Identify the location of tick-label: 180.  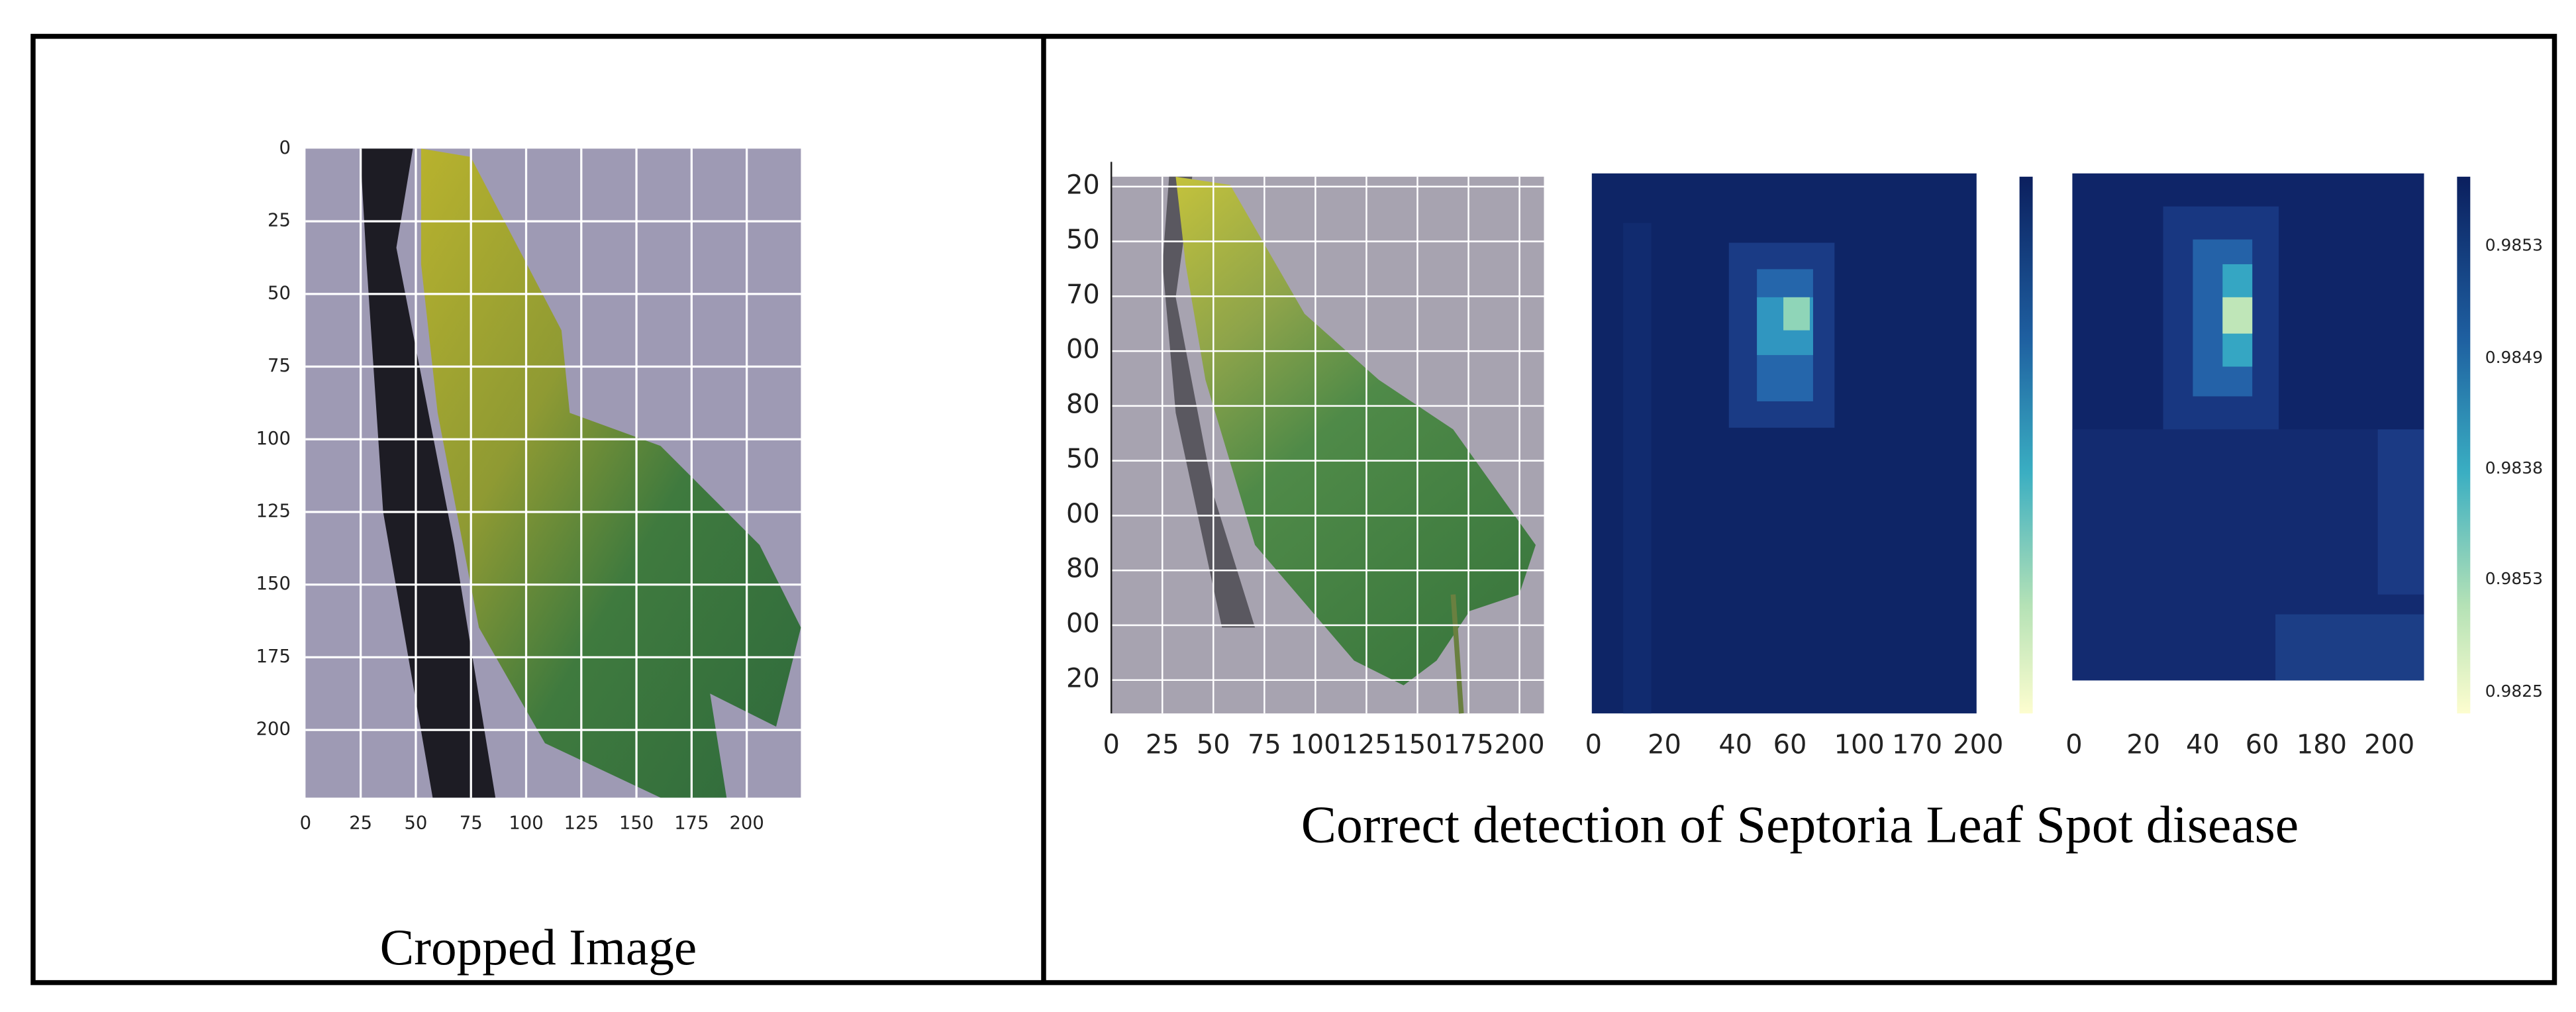
(2322, 745).